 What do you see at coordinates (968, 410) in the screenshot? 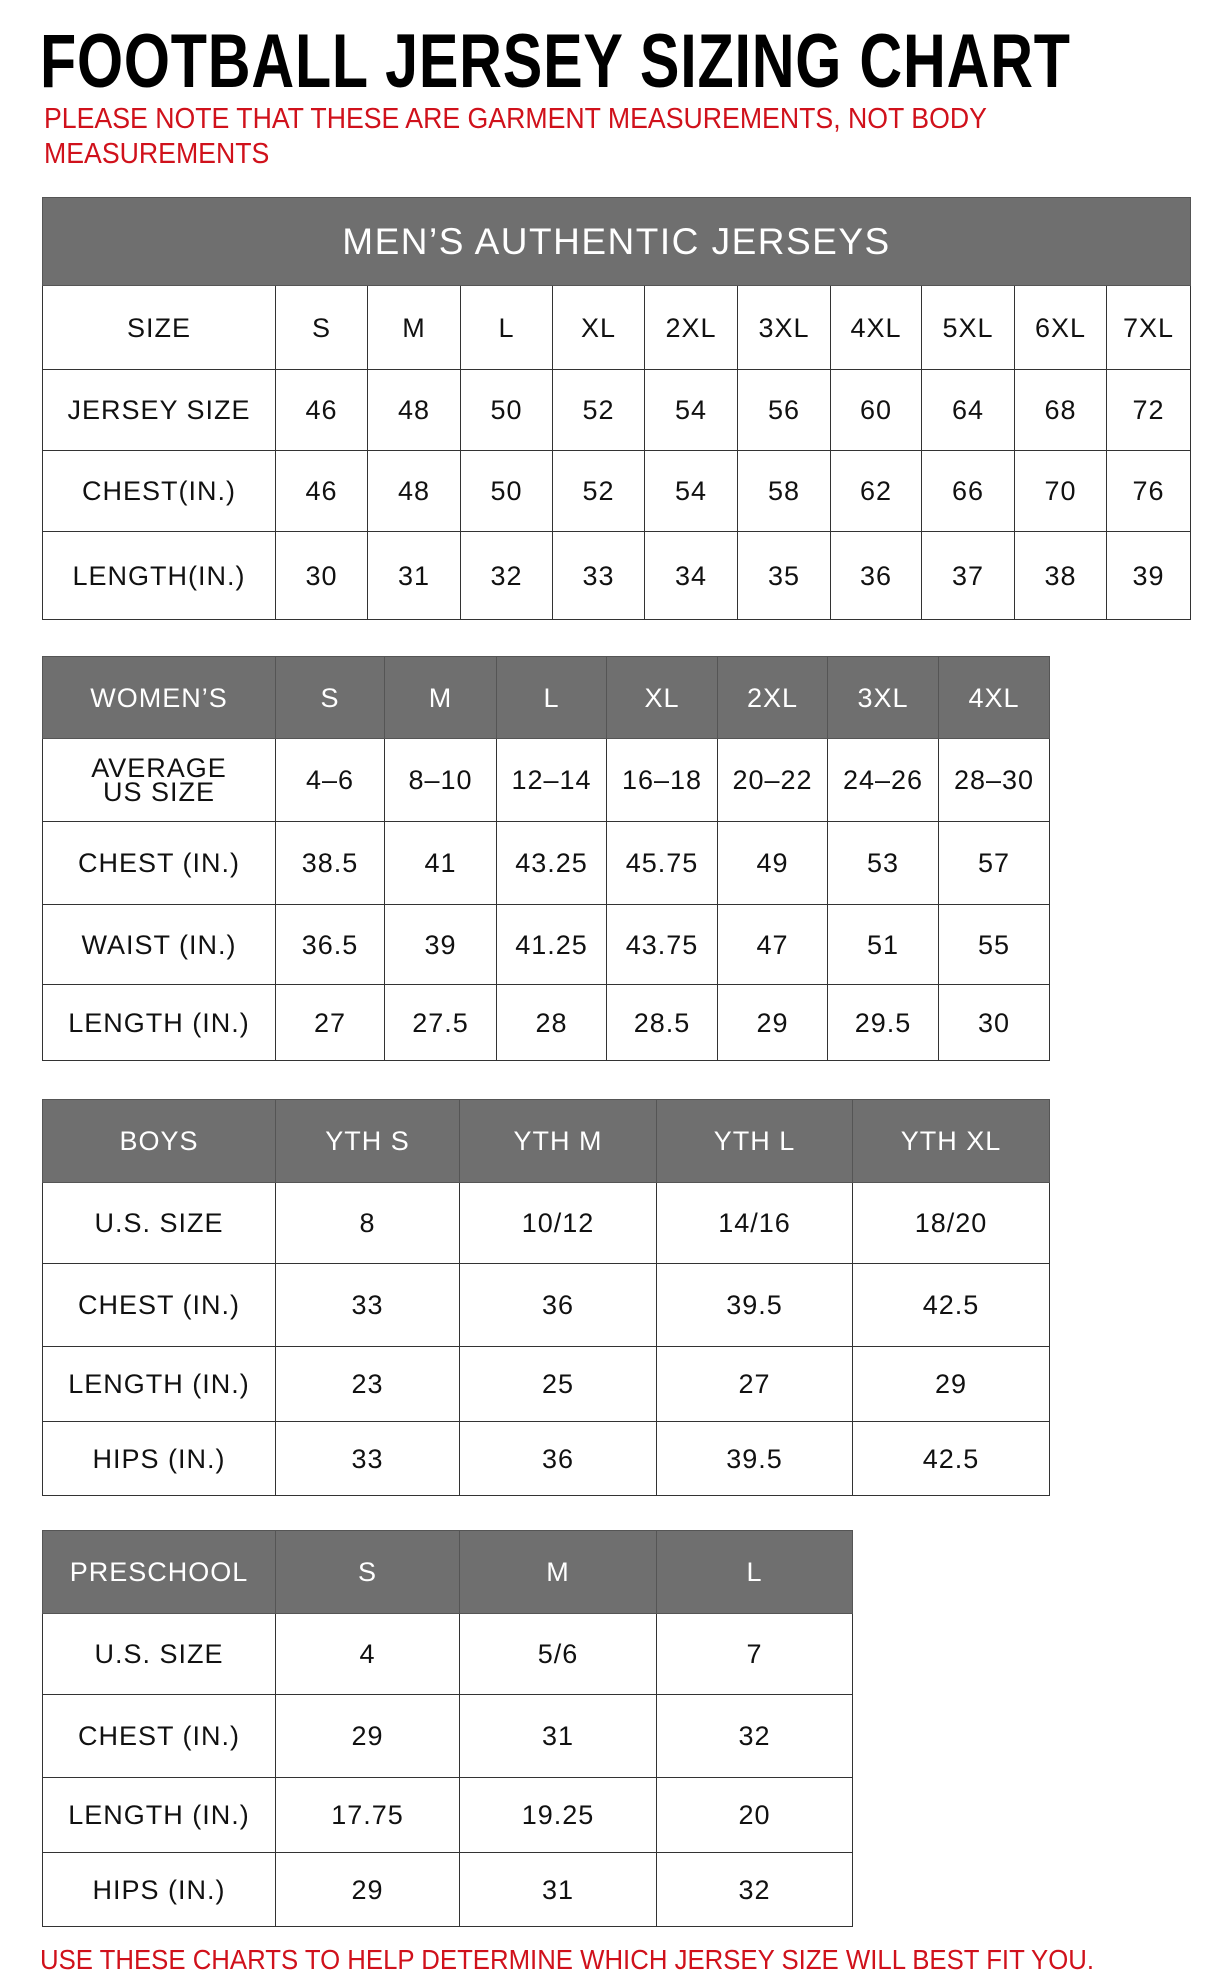
I see `measurement-cell: 64` at bounding box center [968, 410].